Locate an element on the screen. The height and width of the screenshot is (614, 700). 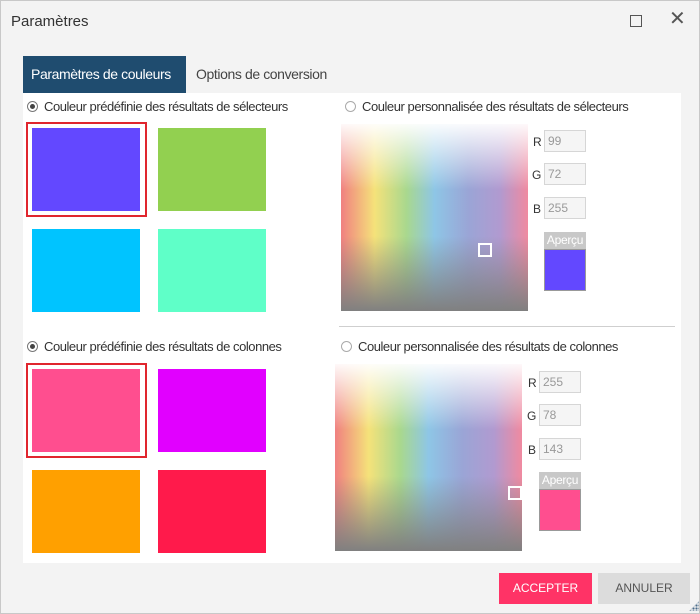
tab-conversion-options: Options de conversion is located at coordinates (261, 74).